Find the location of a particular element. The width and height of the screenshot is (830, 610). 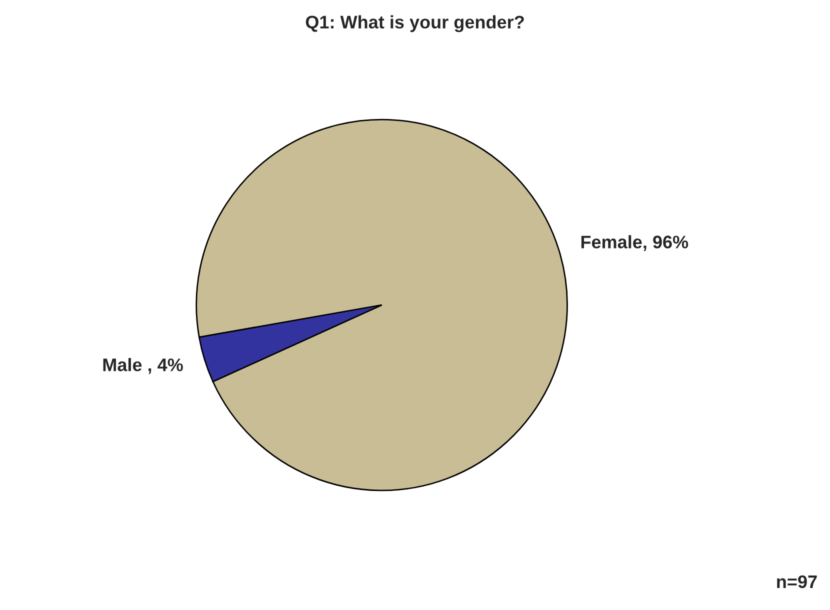

pie-slice is located at coordinates (290, 343).